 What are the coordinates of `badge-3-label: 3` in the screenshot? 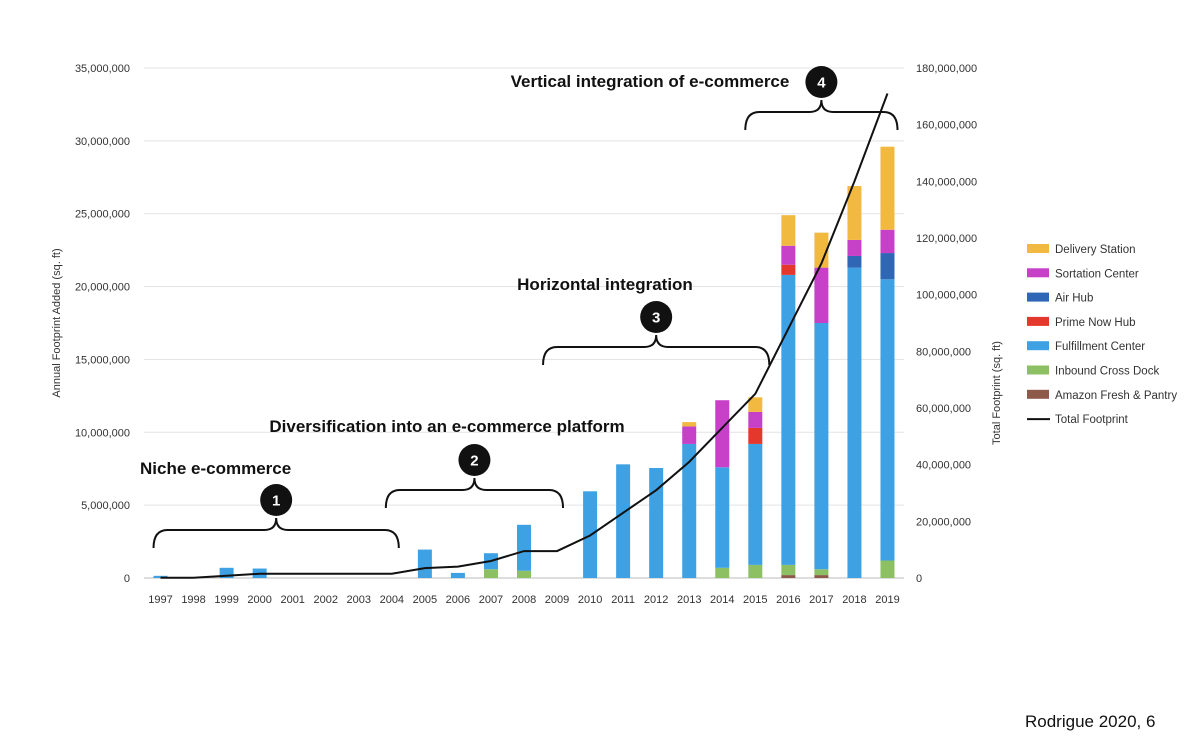 It's located at (656, 318).